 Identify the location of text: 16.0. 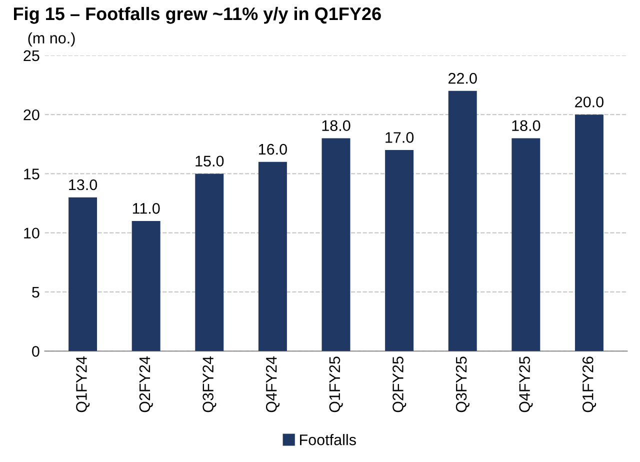
(272, 149).